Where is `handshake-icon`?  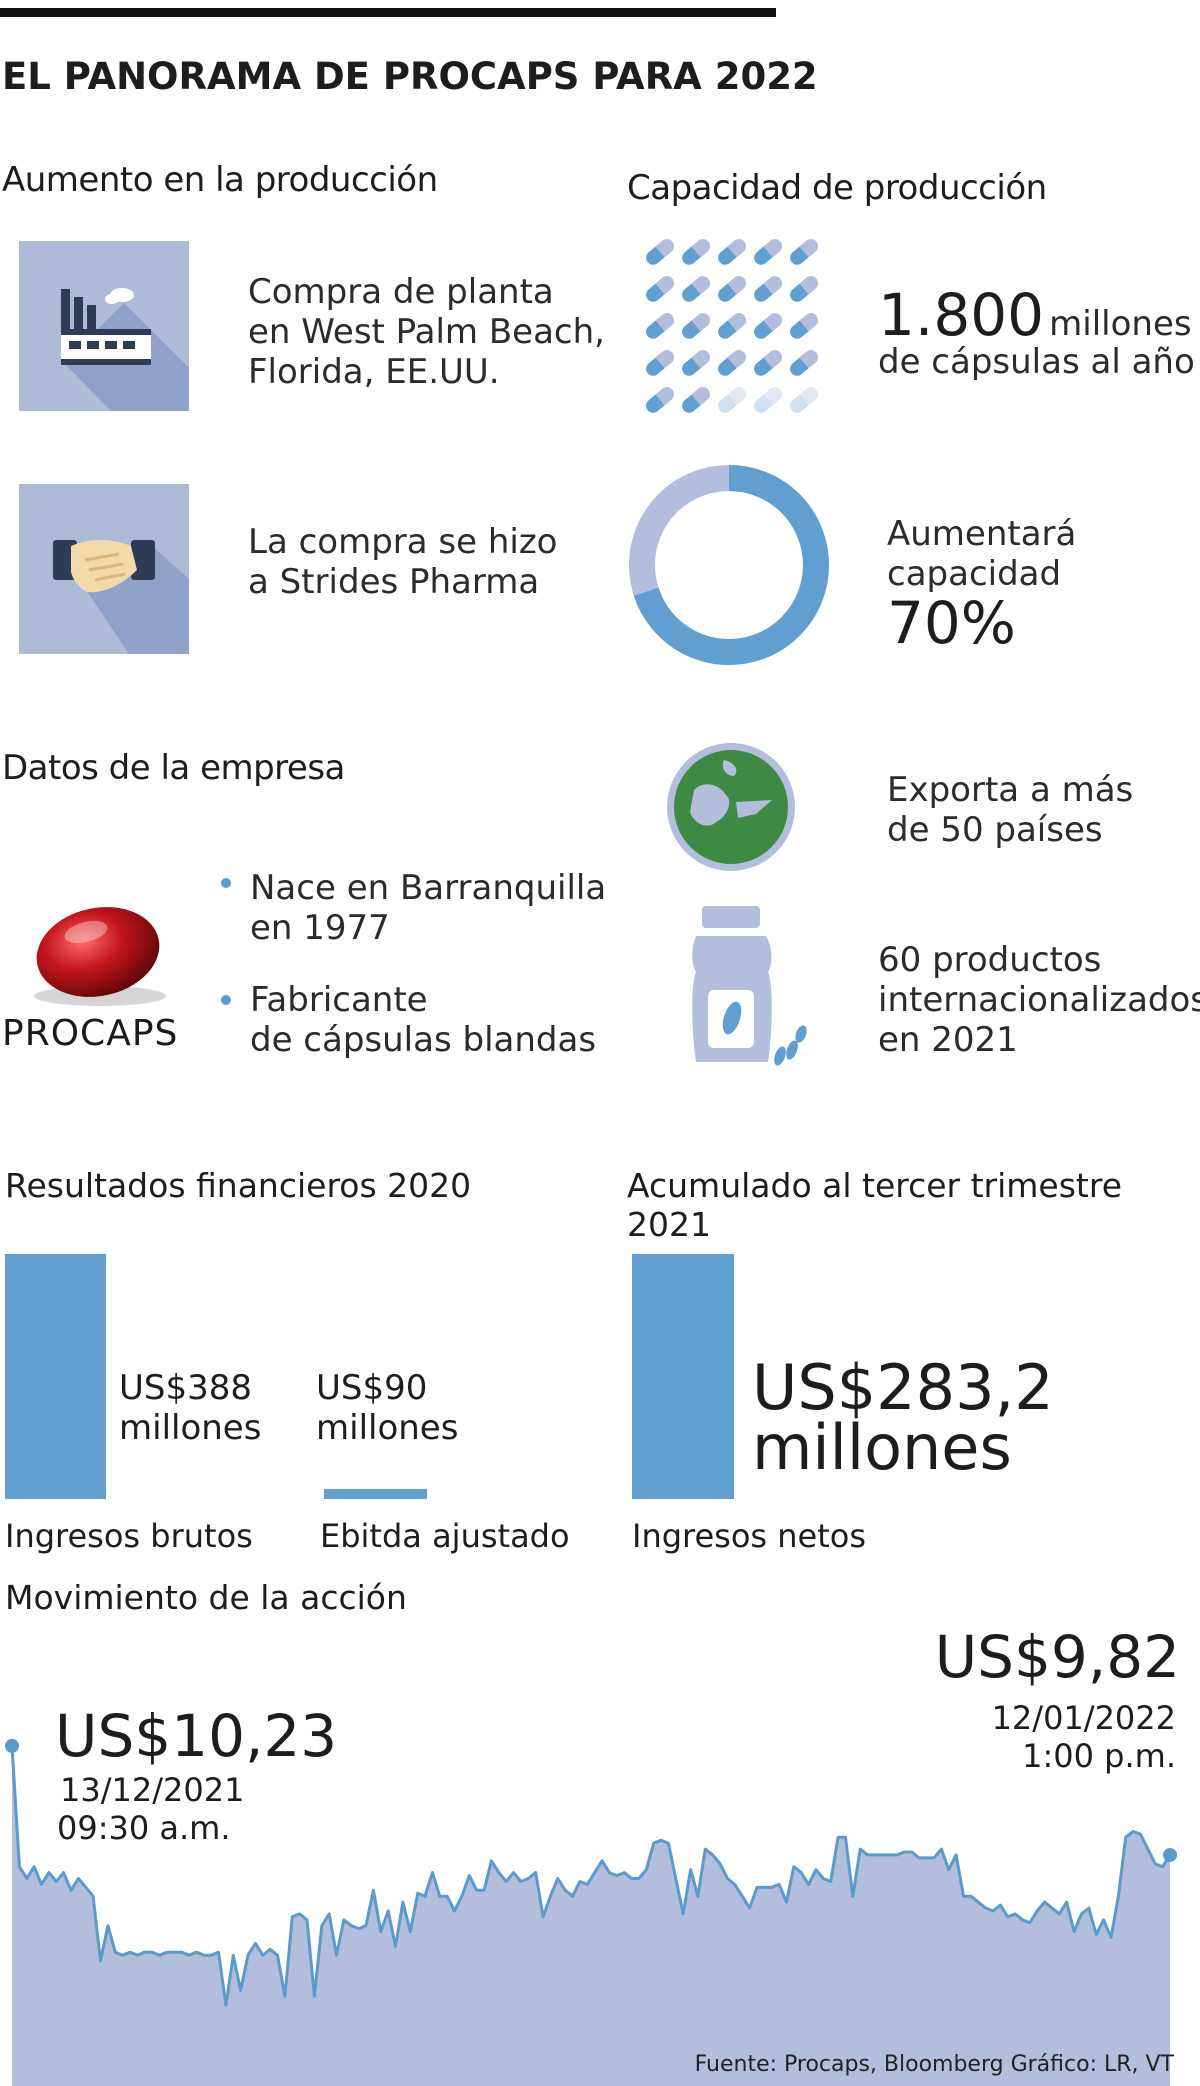 handshake-icon is located at coordinates (104, 569).